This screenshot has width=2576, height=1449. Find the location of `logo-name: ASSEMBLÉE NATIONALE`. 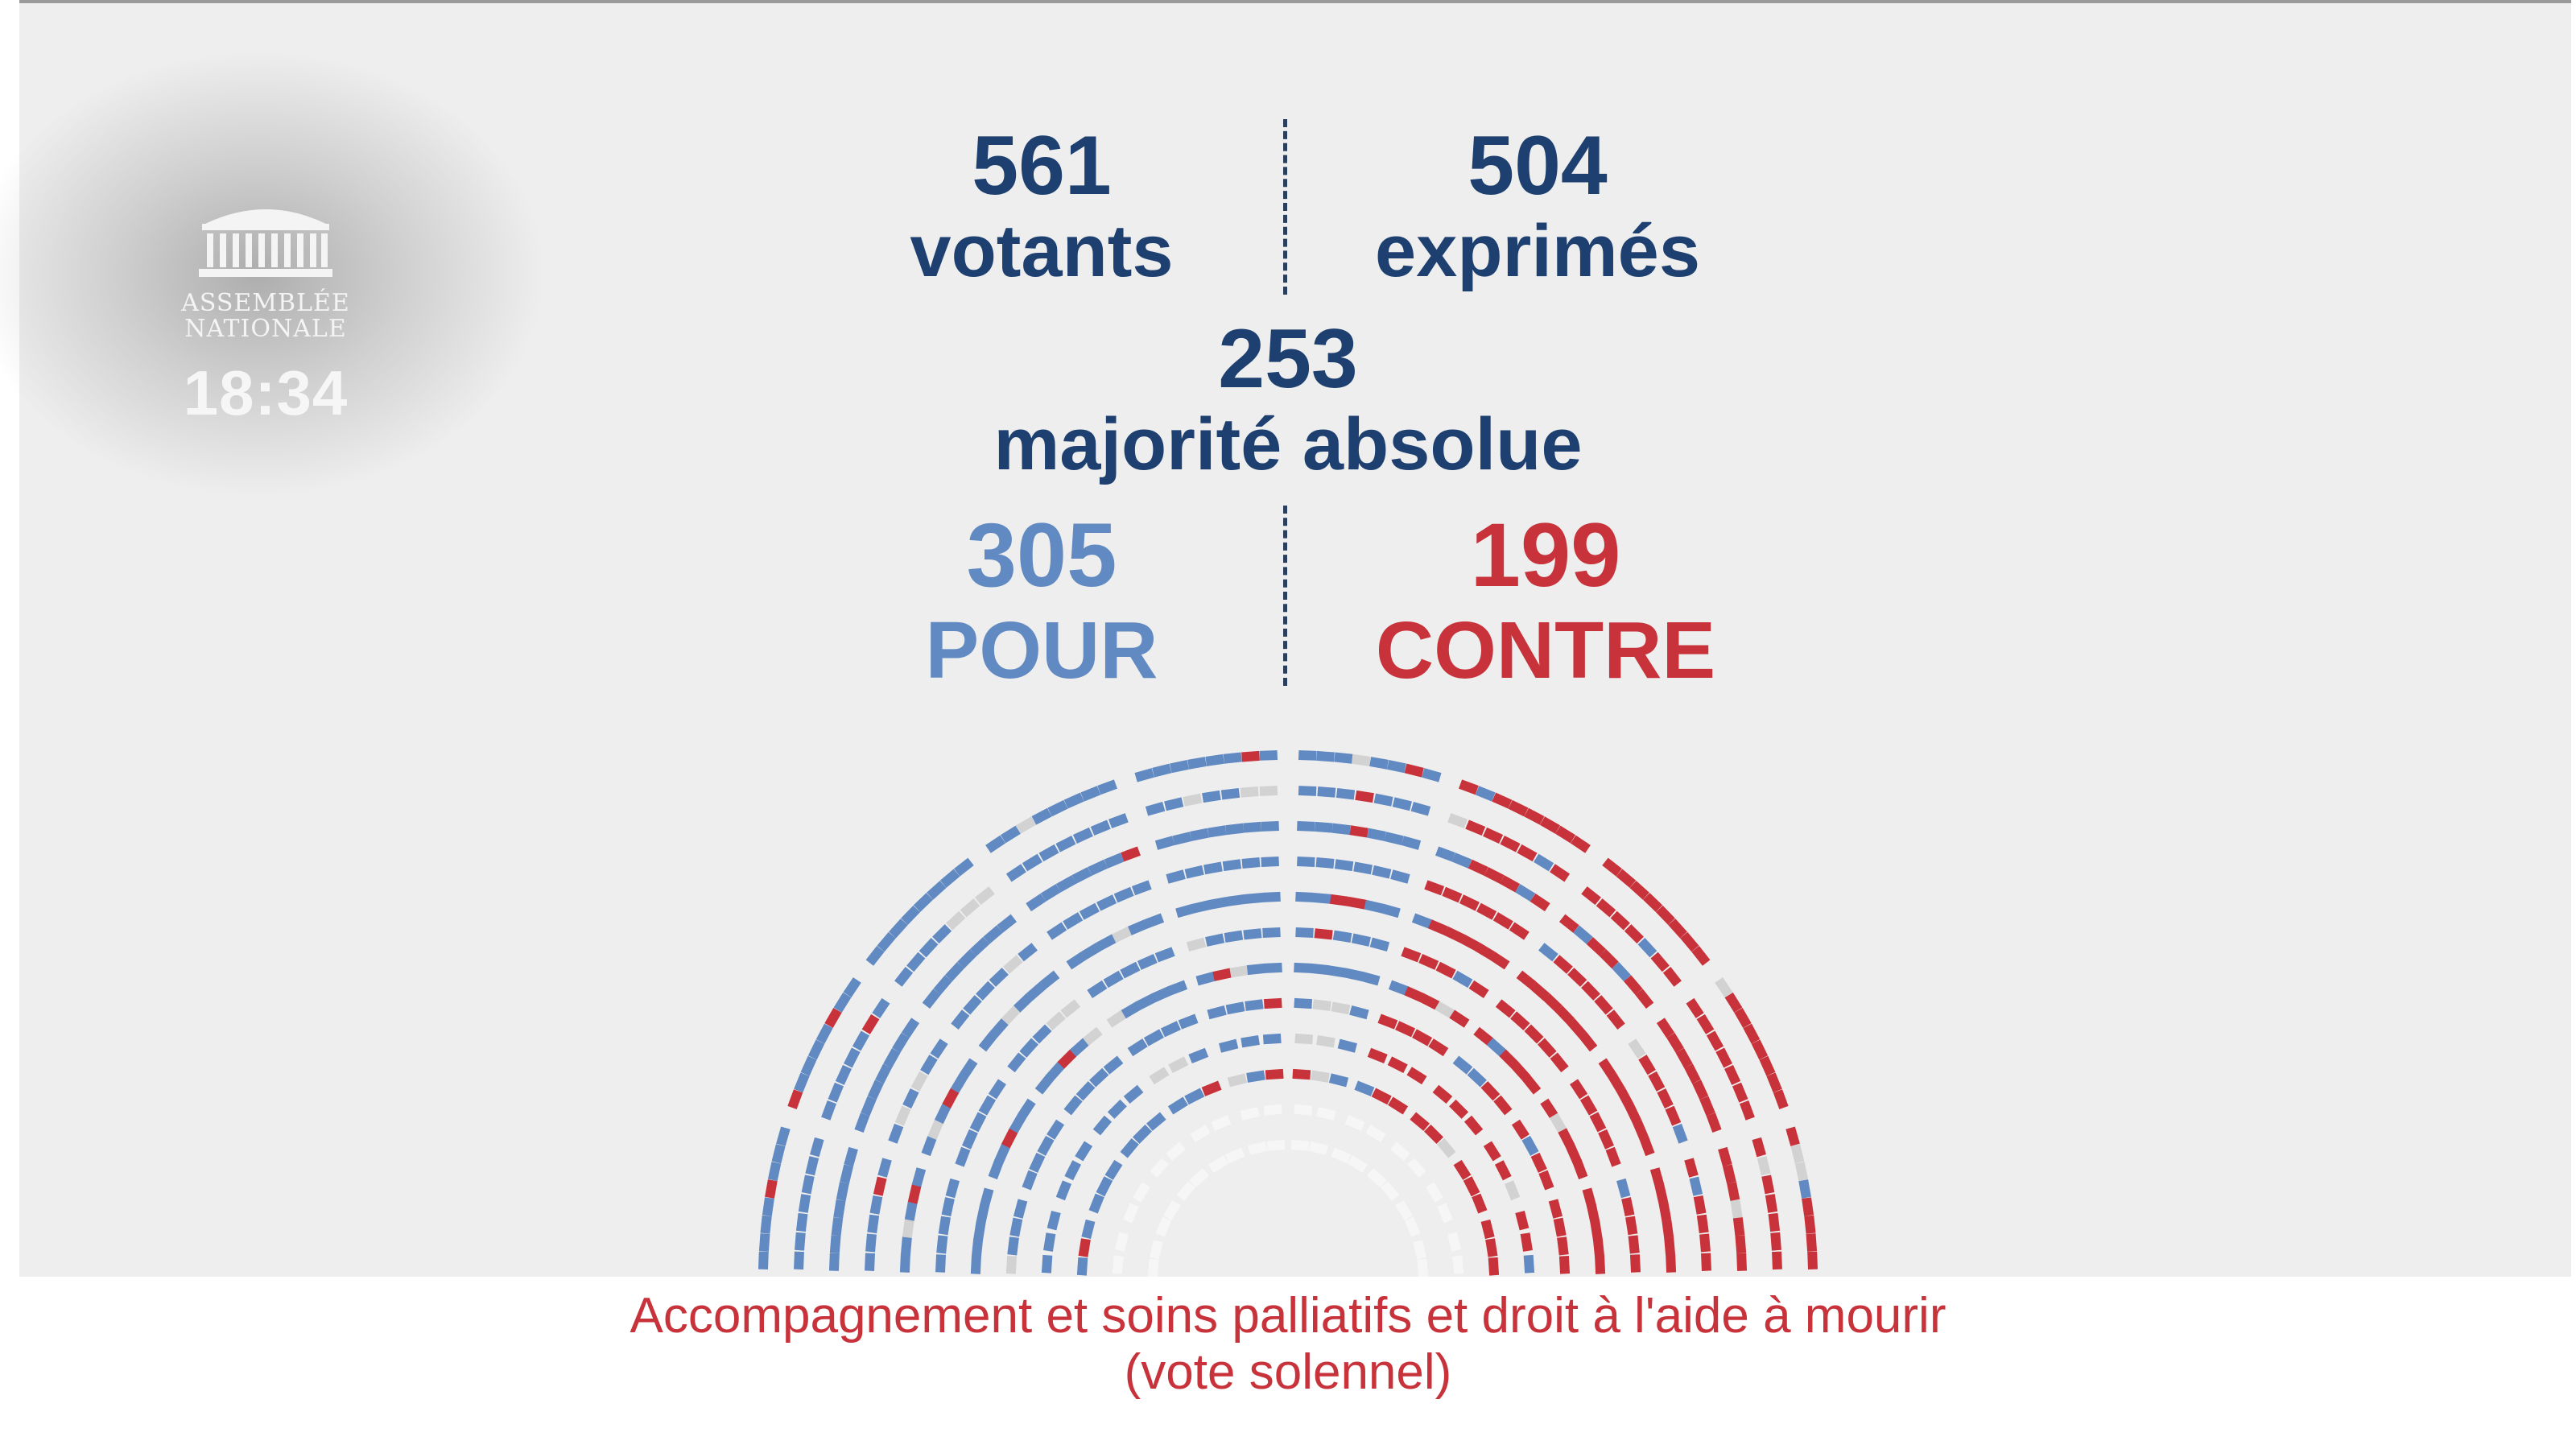

logo-name: ASSEMBLÉE NATIONALE is located at coordinates (265, 316).